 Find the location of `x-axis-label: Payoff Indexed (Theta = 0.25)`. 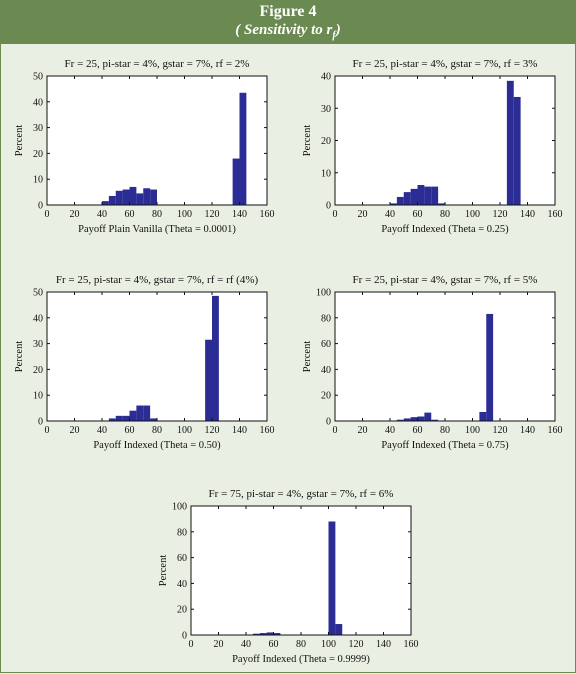

x-axis-label: Payoff Indexed (Theta = 0.25) is located at coordinates (445, 229).